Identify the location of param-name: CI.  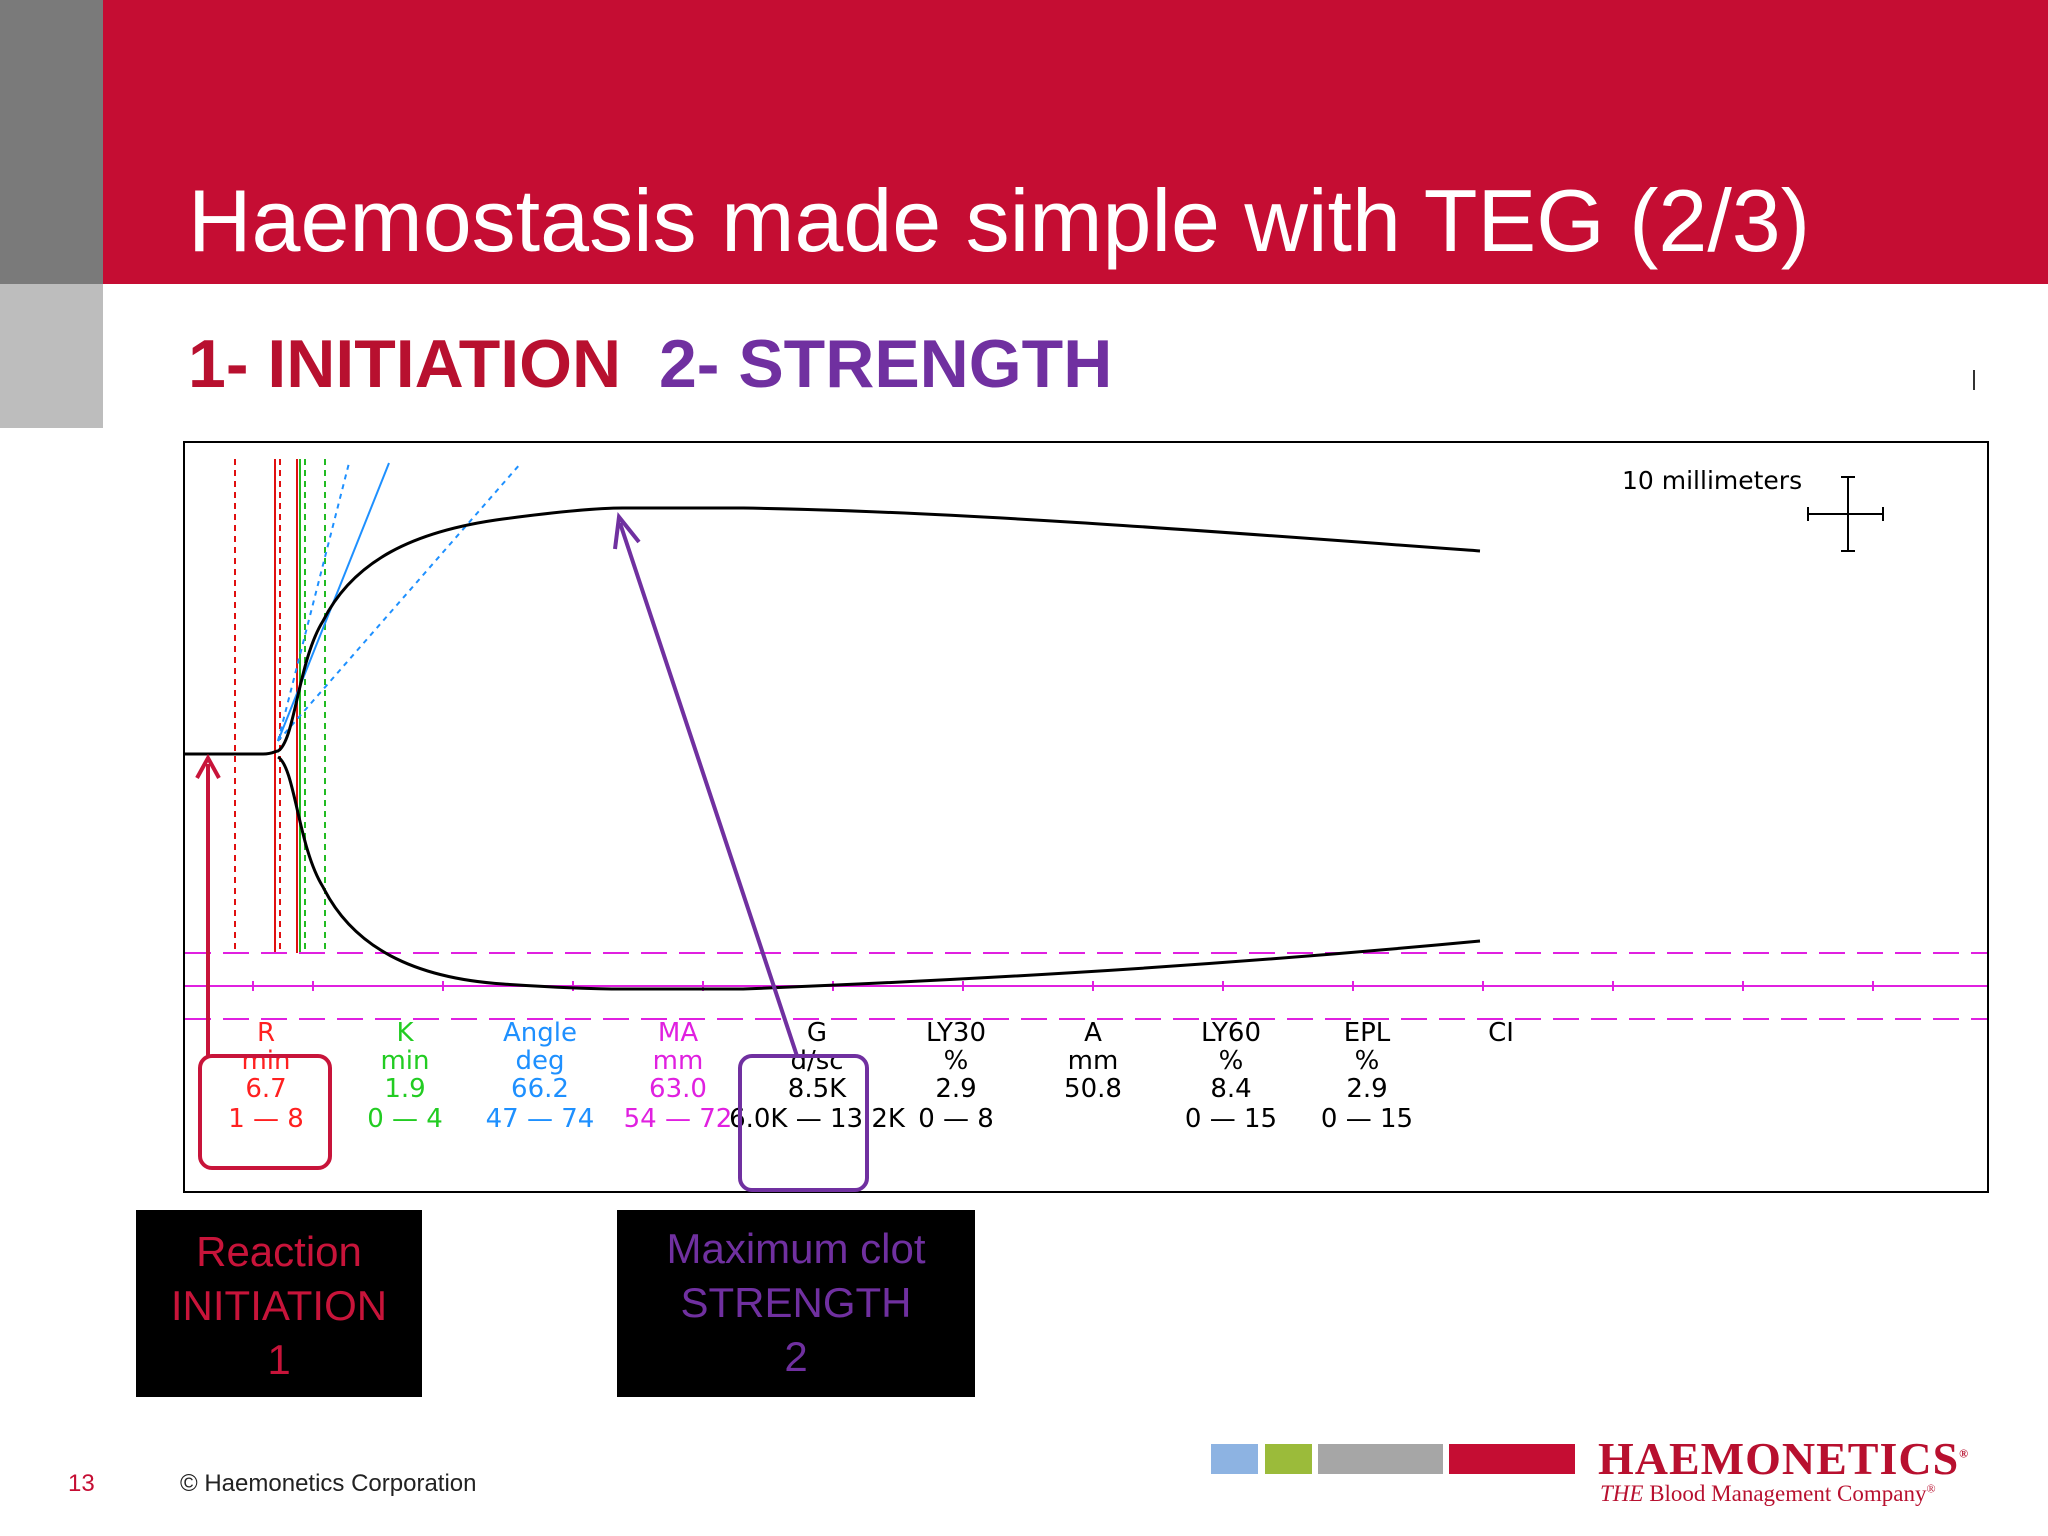
(1501, 1033).